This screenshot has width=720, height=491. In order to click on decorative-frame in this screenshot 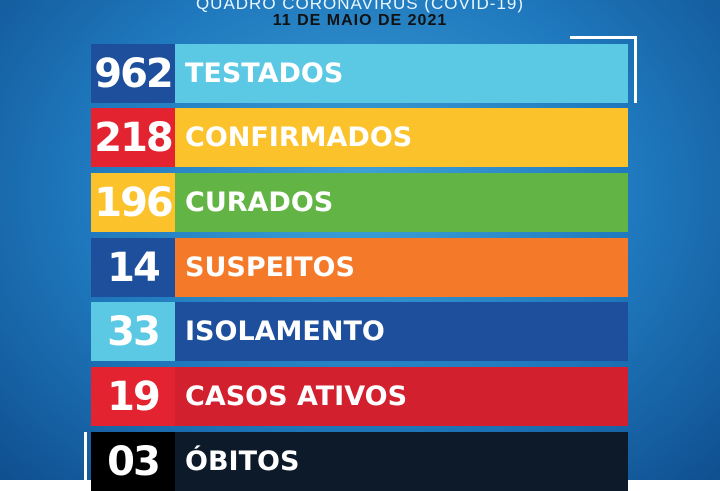, I will do `click(603, 69)`.